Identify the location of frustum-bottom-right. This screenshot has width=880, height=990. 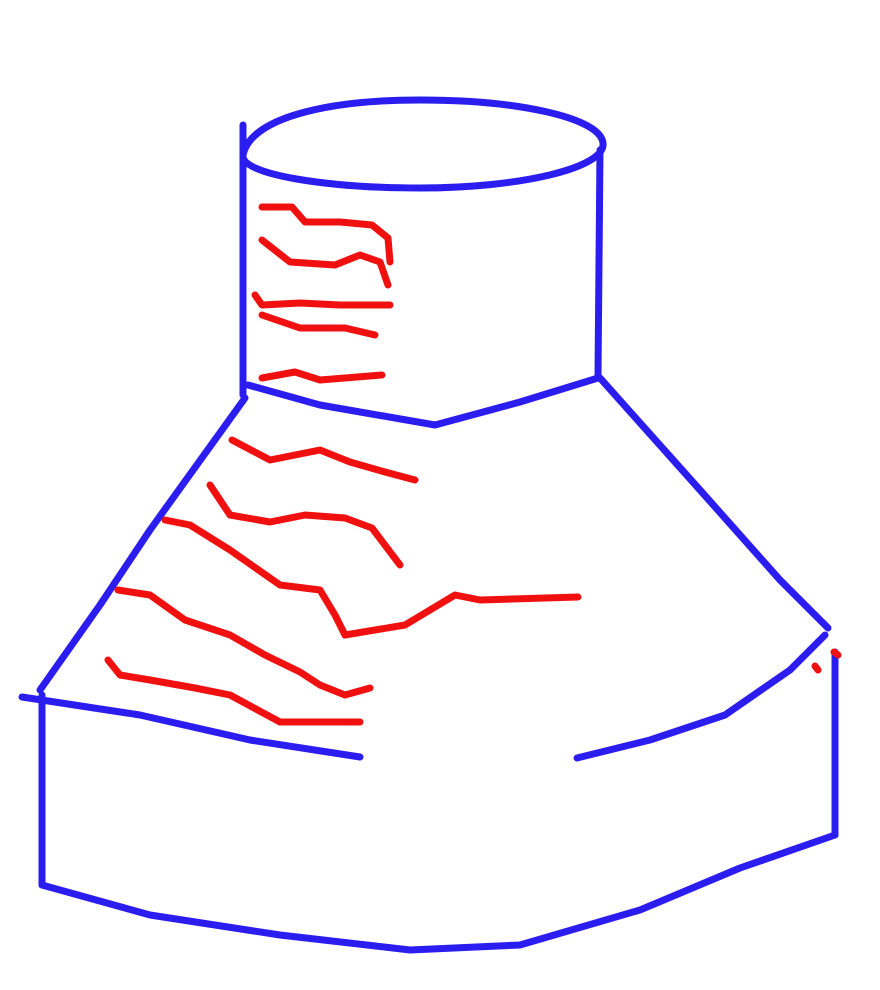
(701, 696).